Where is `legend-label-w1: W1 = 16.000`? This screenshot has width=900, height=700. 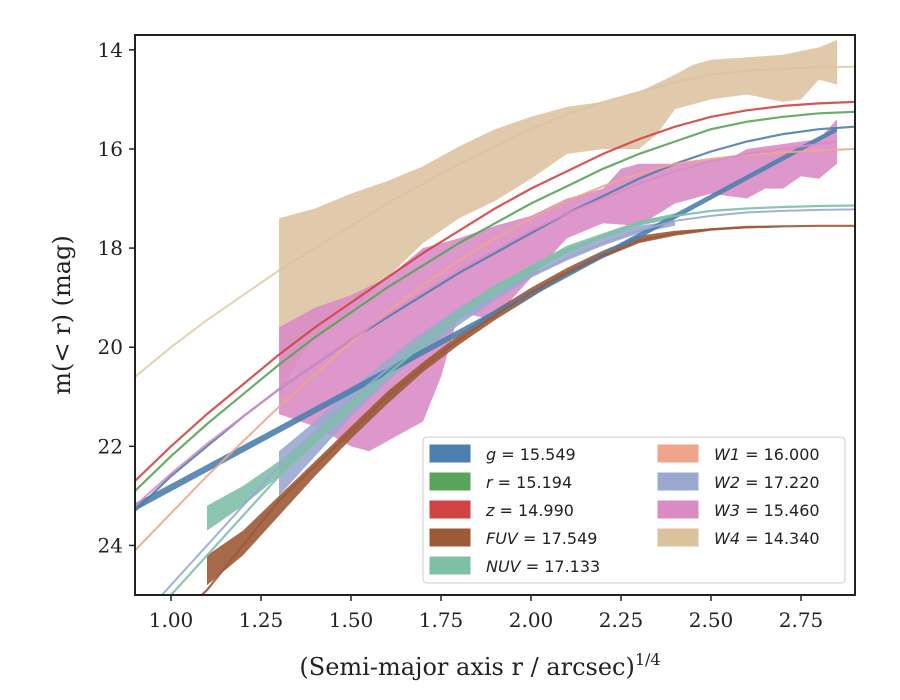
legend-label-w1: W1 = 16.000 is located at coordinates (767, 454).